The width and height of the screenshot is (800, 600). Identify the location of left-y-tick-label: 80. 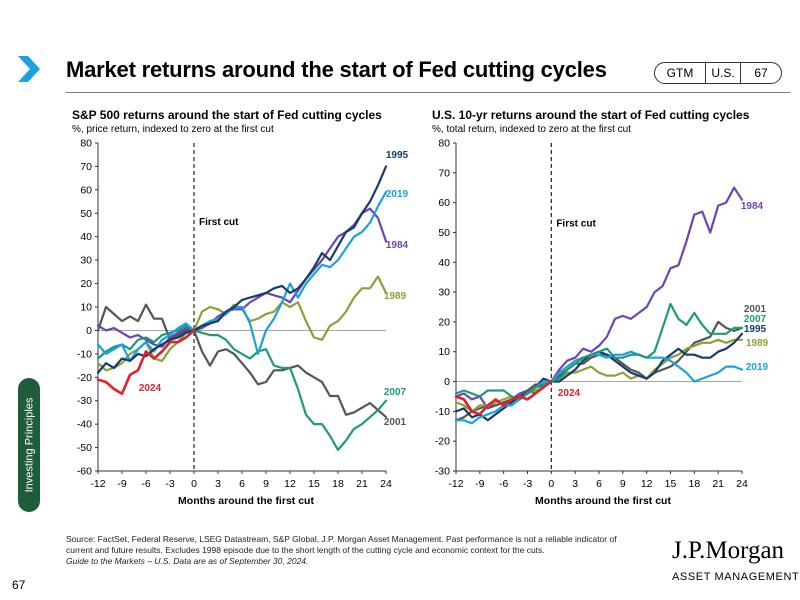
(86, 144).